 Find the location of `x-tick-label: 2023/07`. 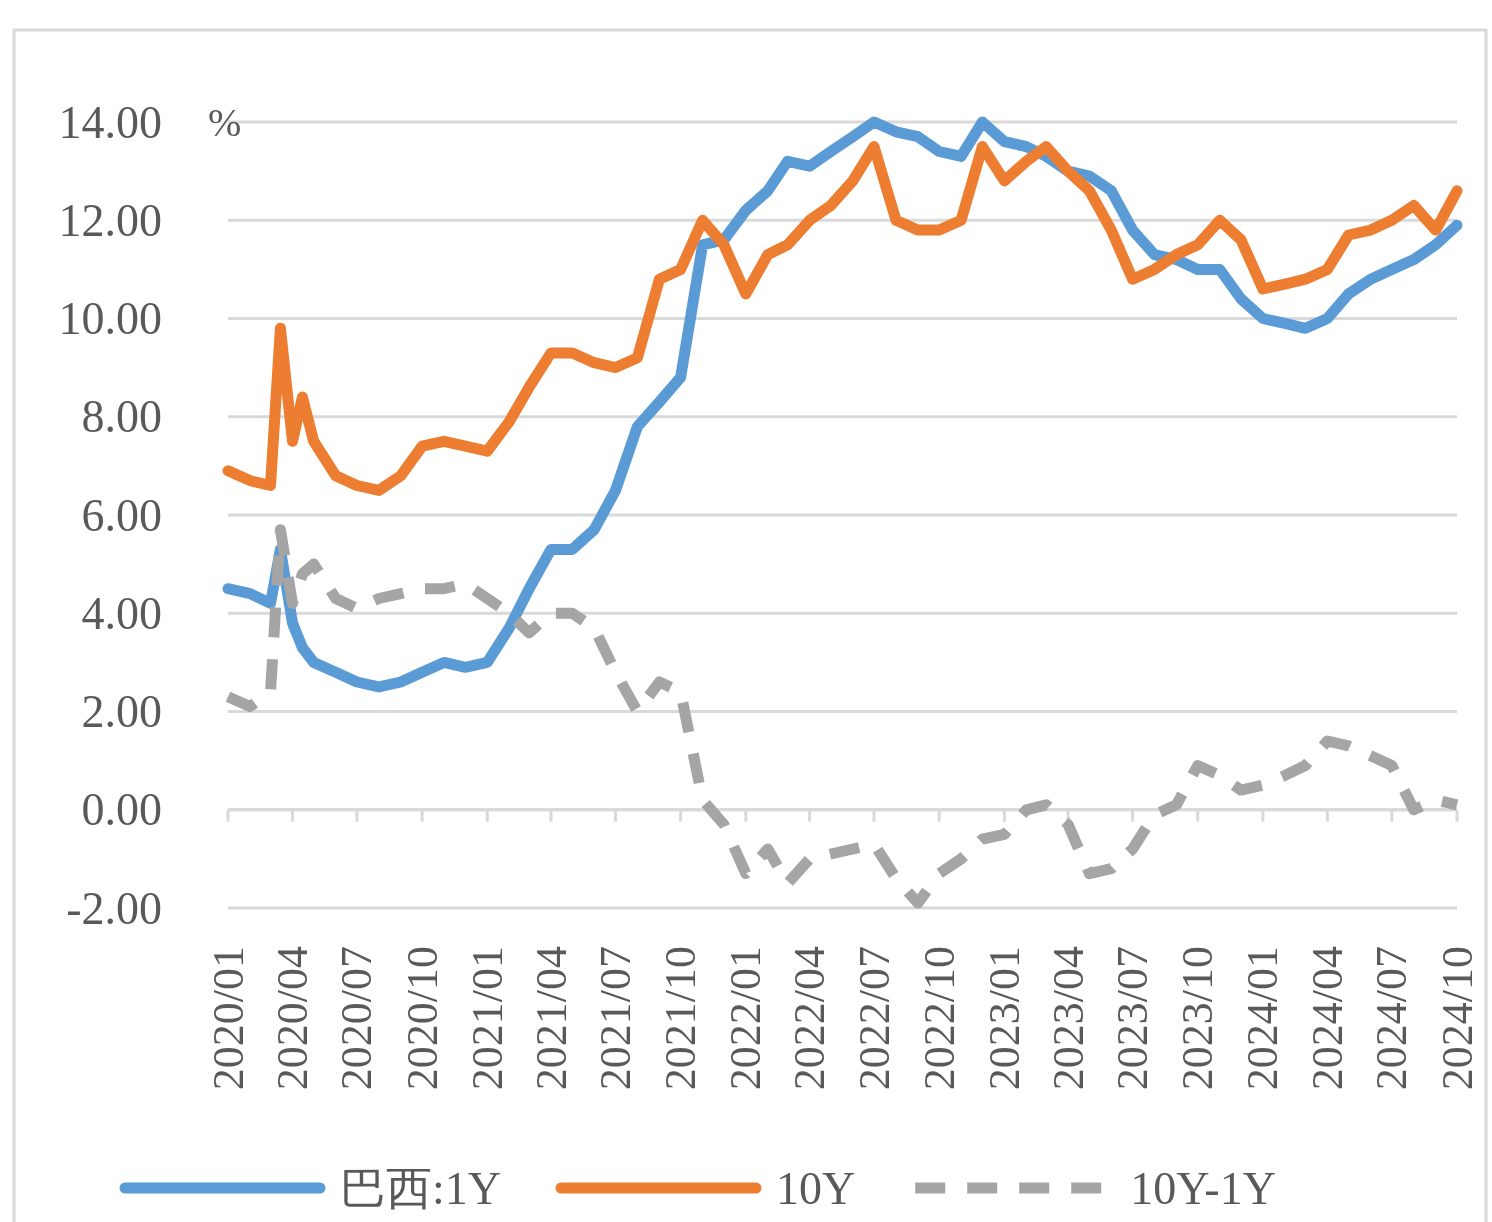

x-tick-label: 2023/07 is located at coordinates (1133, 1018).